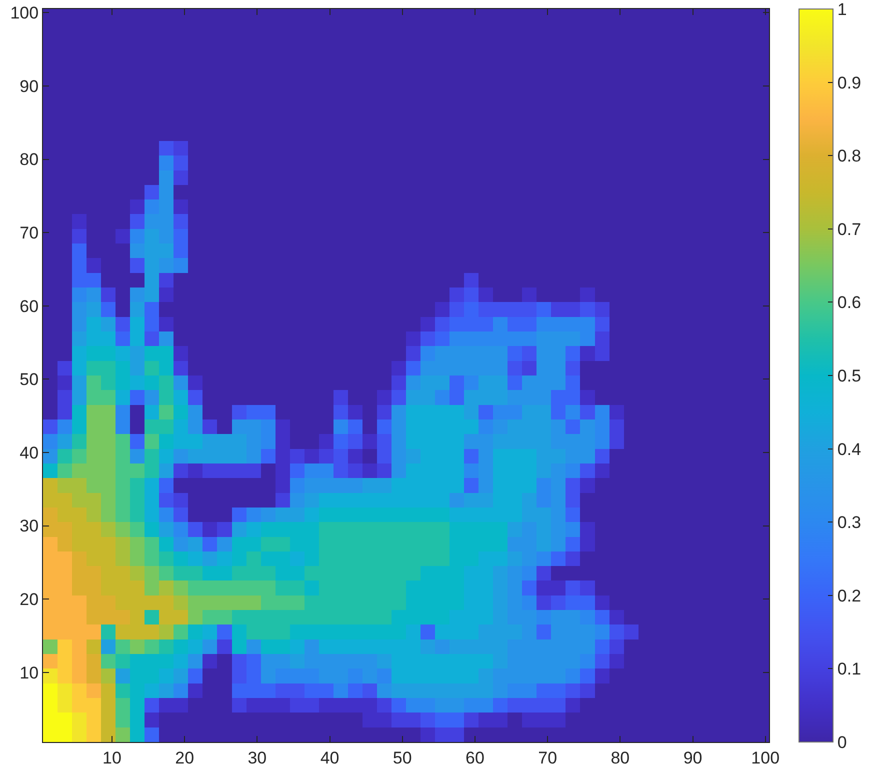 The height and width of the screenshot is (770, 876). Describe the element at coordinates (849, 522) in the screenshot. I see `color-bar-label: 0.3` at that location.